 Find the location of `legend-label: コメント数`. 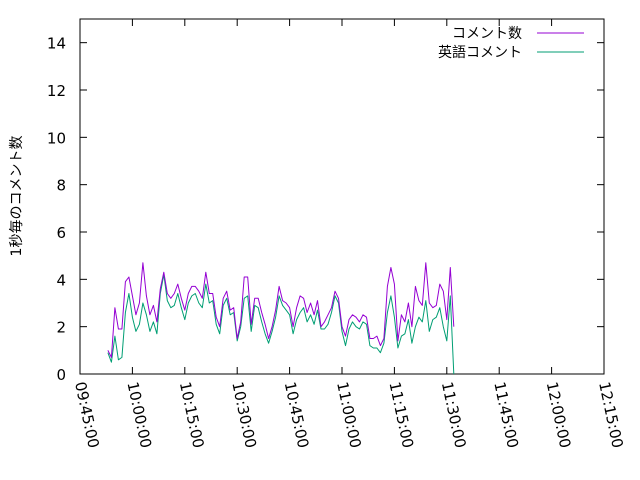

legend-label: コメント数 is located at coordinates (487, 34).